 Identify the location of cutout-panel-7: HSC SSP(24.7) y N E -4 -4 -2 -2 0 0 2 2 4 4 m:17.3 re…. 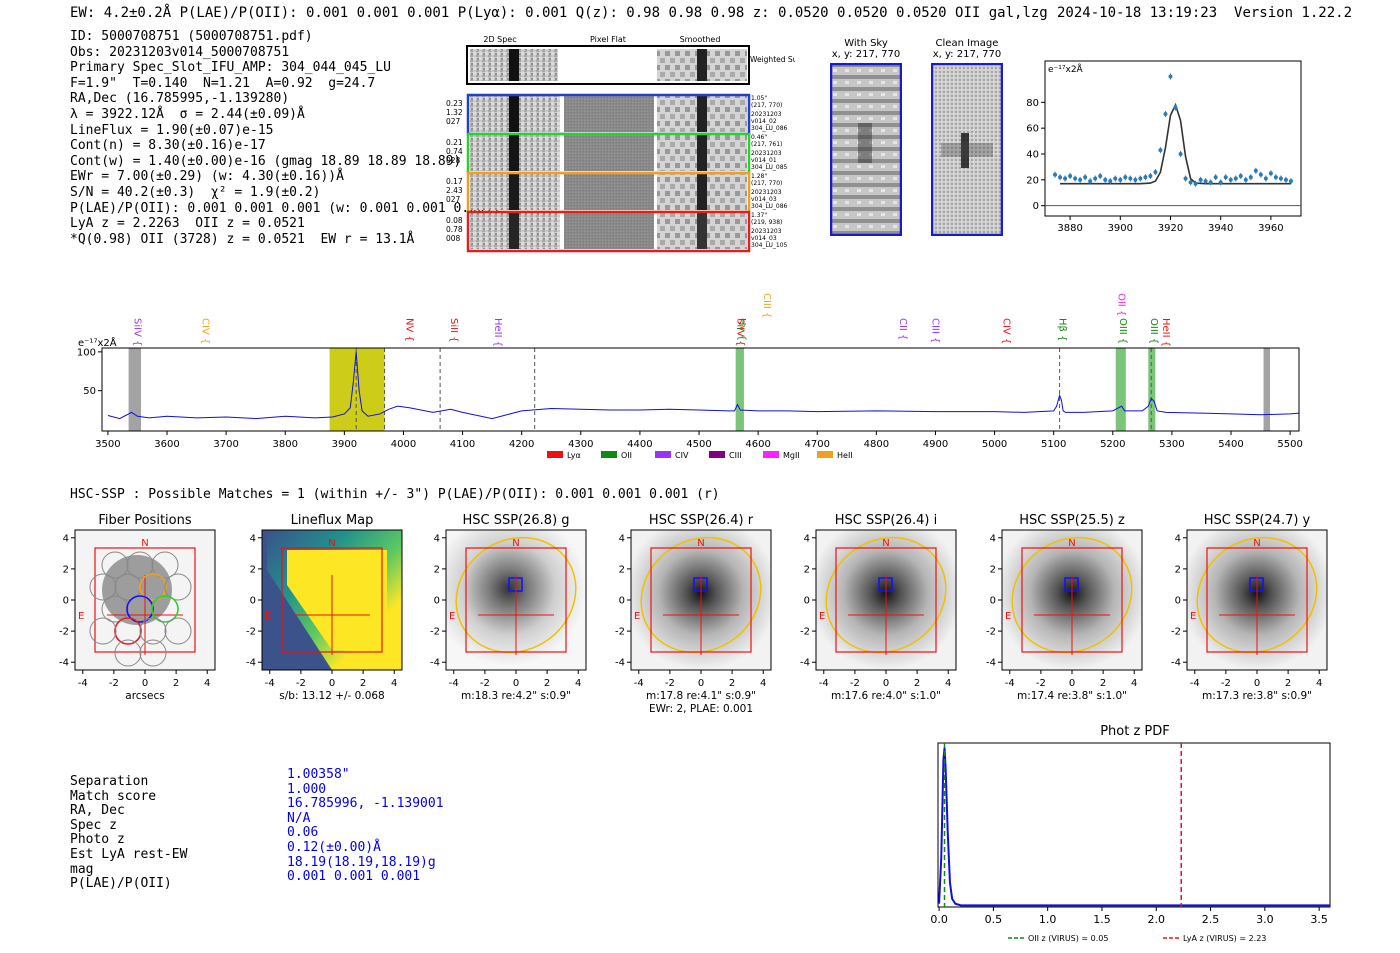
(1249, 607).